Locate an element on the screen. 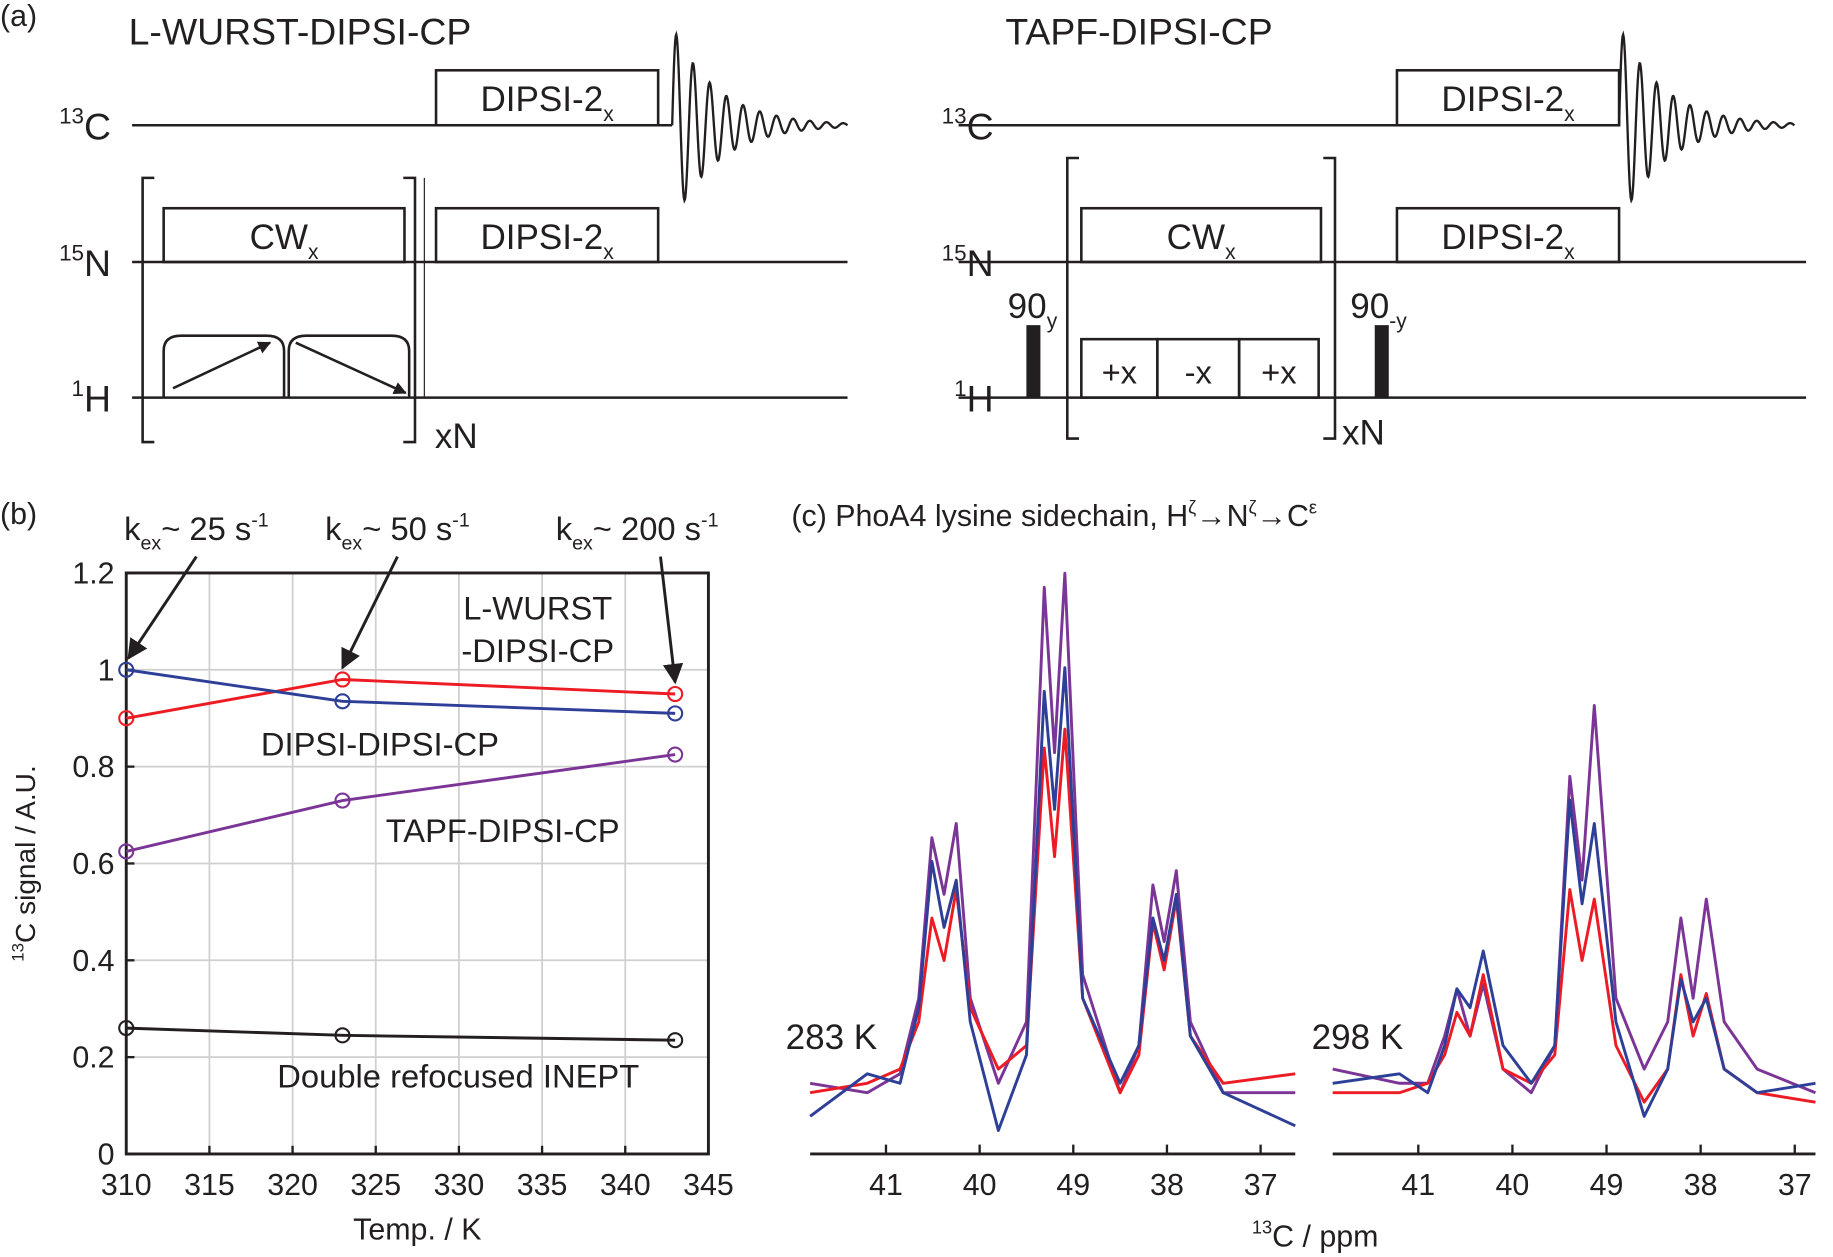 This screenshot has width=1833, height=1257. y-tick-label: 0.4 is located at coordinates (93, 961).